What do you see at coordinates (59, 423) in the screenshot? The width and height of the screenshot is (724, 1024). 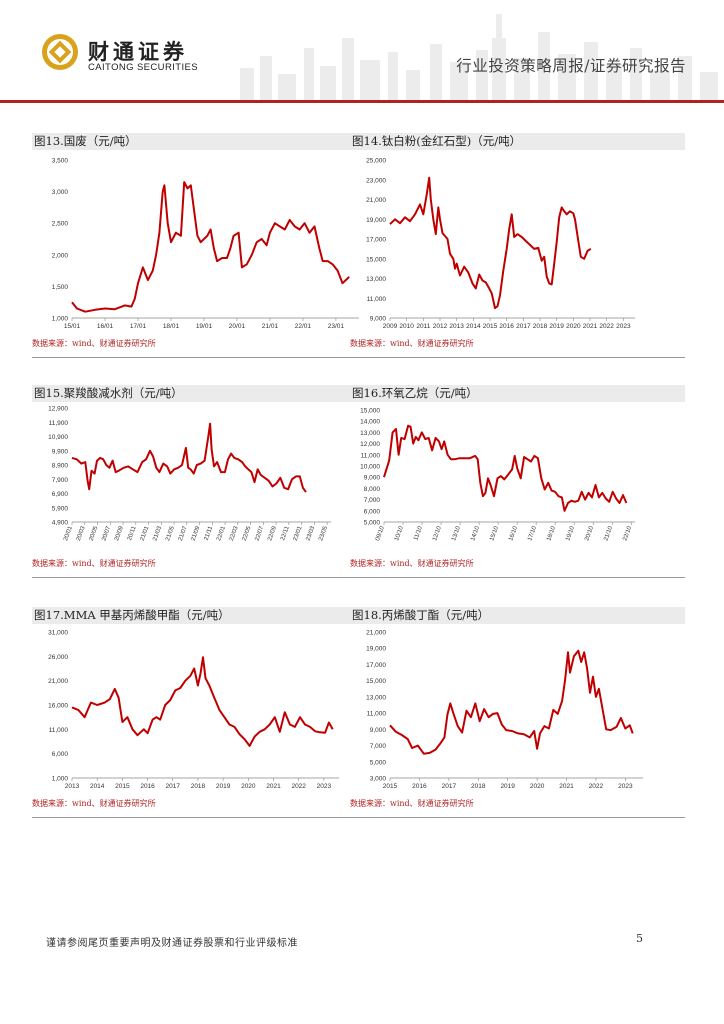 I see `y-tick-label: 11,900` at bounding box center [59, 423].